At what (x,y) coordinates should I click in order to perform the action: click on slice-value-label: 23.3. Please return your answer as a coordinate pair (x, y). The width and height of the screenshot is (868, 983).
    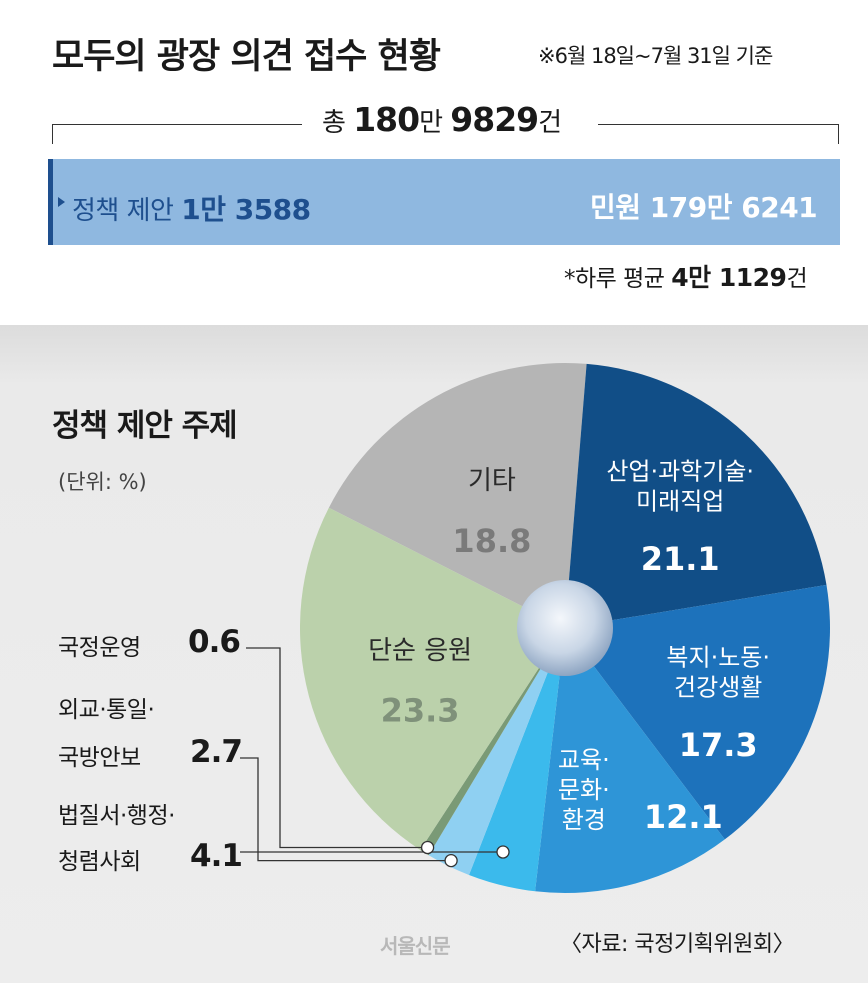
    Looking at the image, I should click on (420, 711).